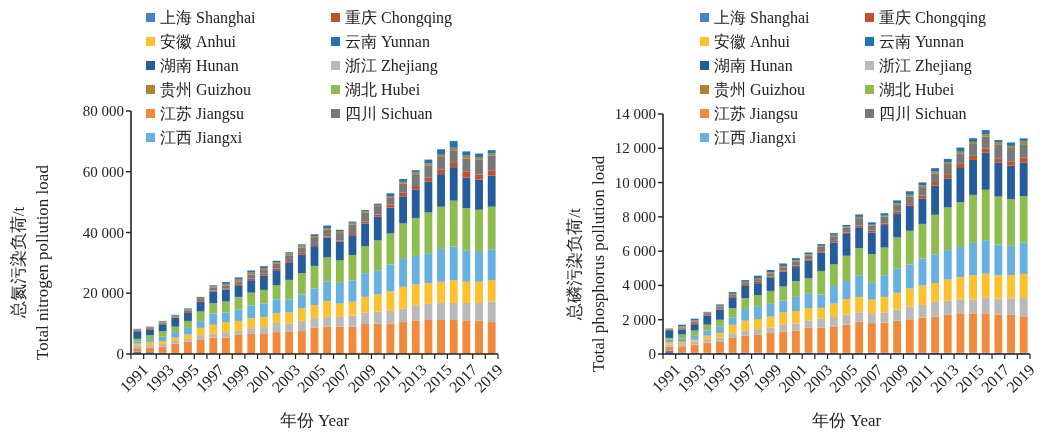  What do you see at coordinates (635, 148) in the screenshot?
I see `y-tick-label: 12 000` at bounding box center [635, 148].